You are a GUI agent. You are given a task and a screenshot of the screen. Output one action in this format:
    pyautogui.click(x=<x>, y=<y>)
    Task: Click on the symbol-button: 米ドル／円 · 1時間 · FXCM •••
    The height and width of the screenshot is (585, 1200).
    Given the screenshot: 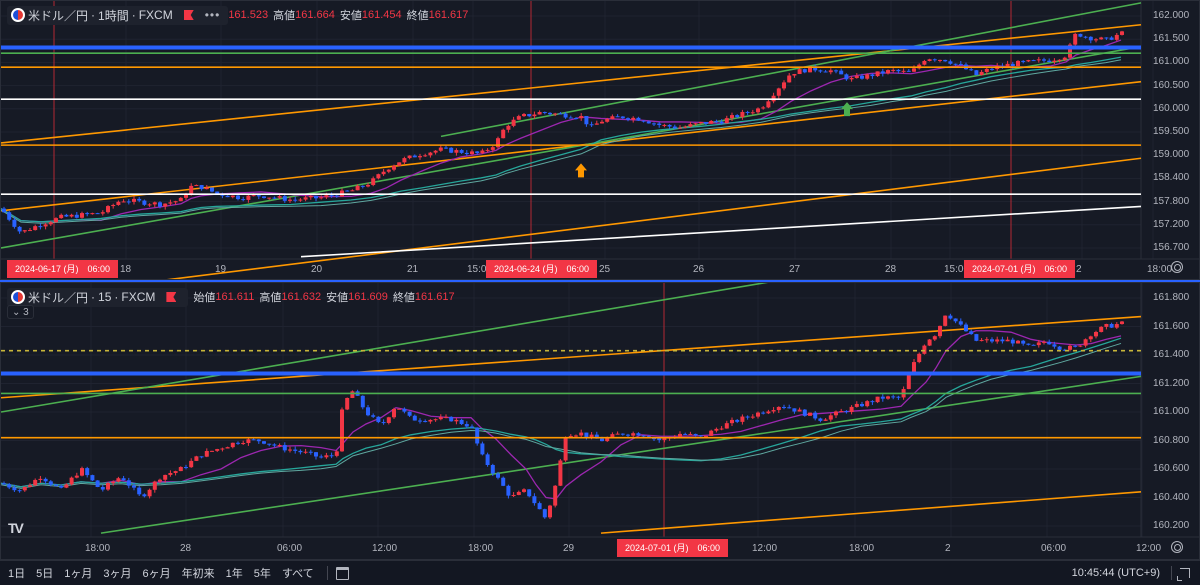 What is the action you would take?
    pyautogui.click(x=118, y=15)
    